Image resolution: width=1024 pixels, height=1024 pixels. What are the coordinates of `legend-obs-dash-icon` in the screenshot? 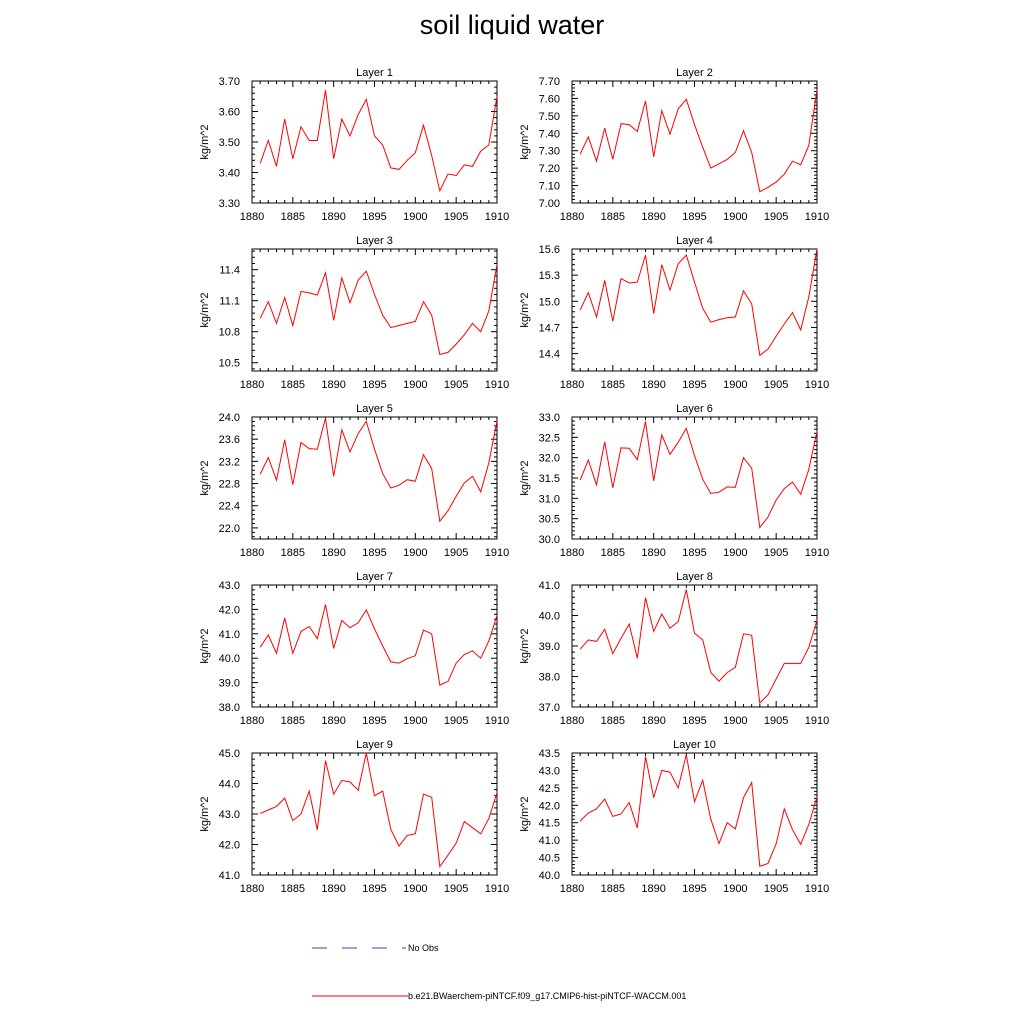 It's located at (359, 948).